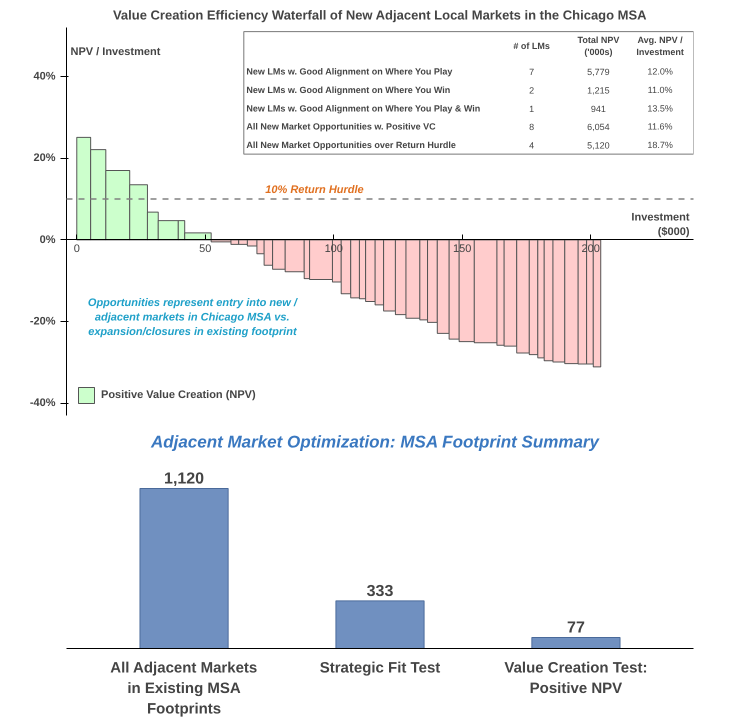 This screenshot has width=733, height=723. Describe the element at coordinates (598, 72) in the screenshot. I see `annotation: 5,779` at that location.